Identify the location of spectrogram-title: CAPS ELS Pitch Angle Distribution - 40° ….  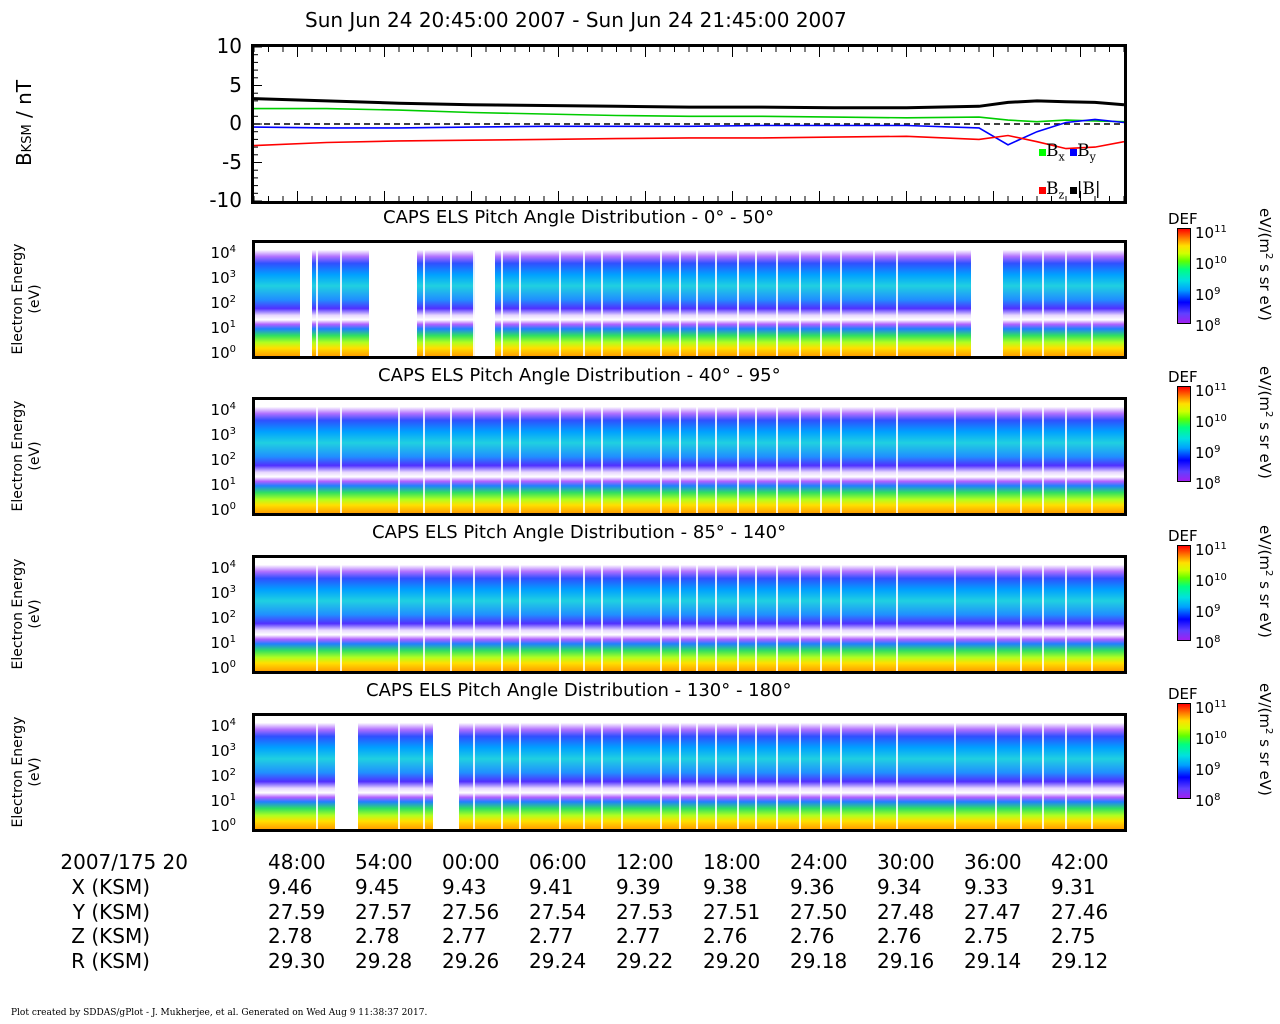
(579, 375).